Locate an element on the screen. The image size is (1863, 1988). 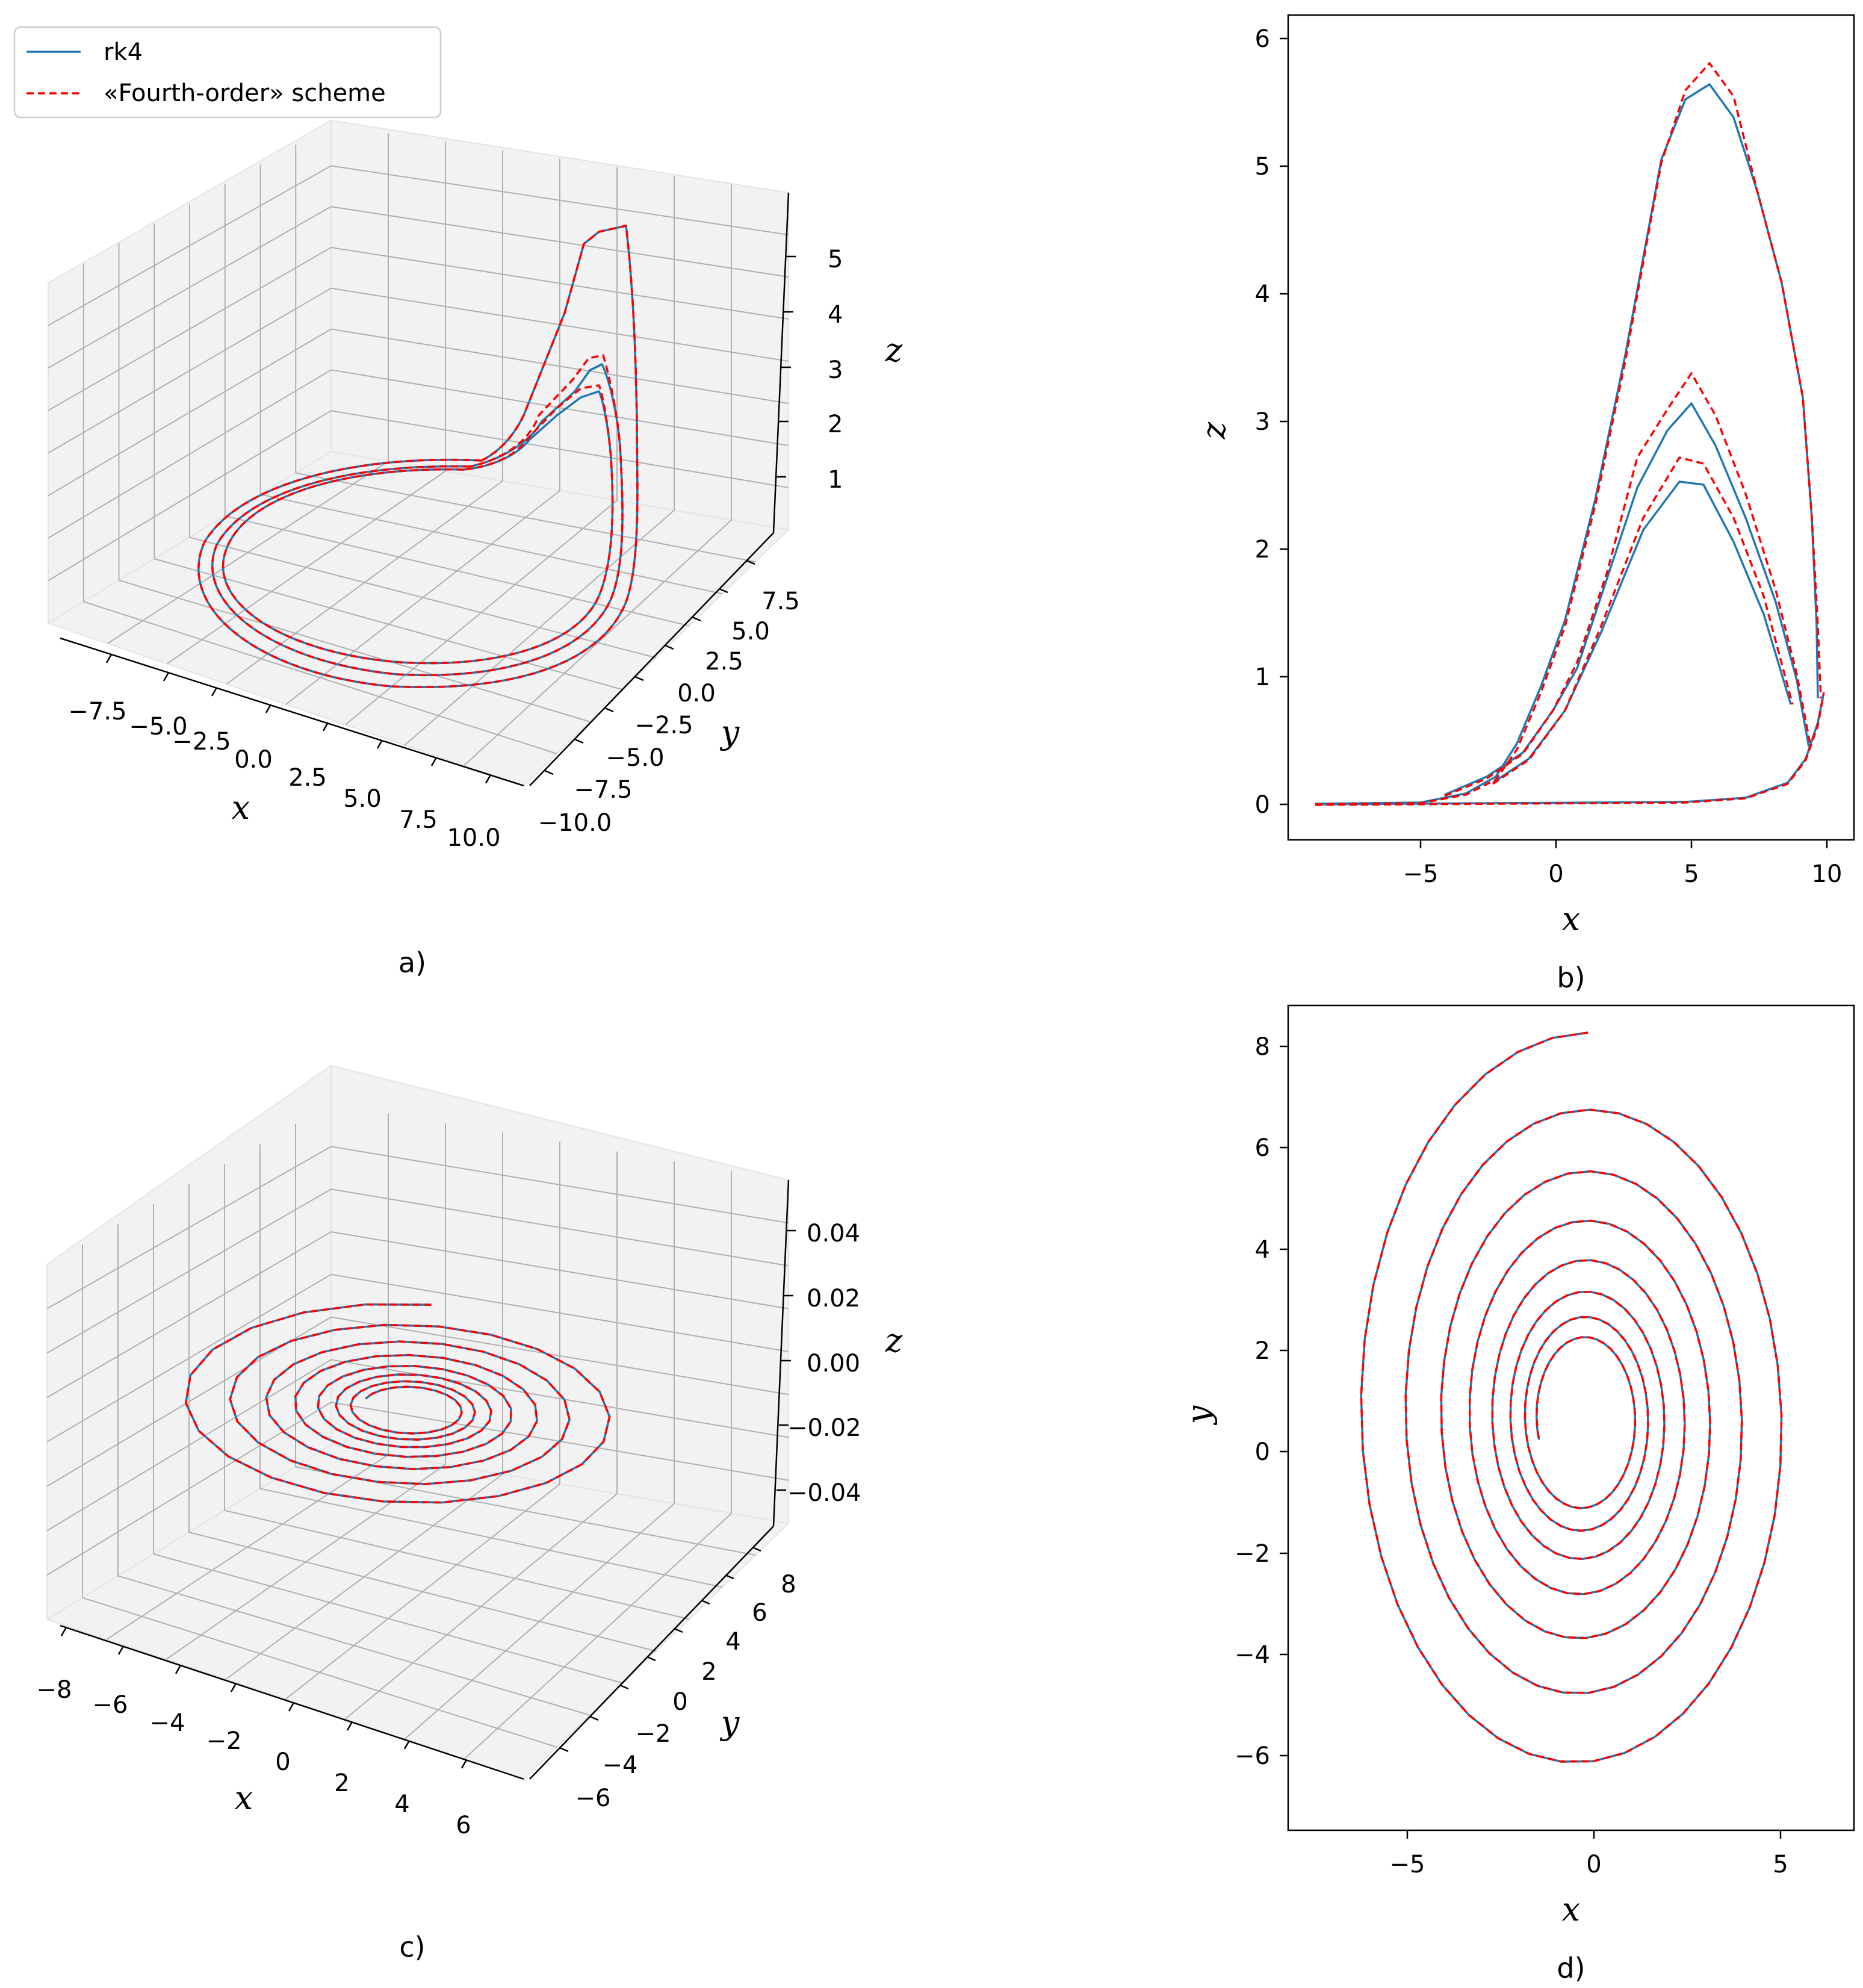
panel-a-xtick: 10.0 is located at coordinates (473, 838).